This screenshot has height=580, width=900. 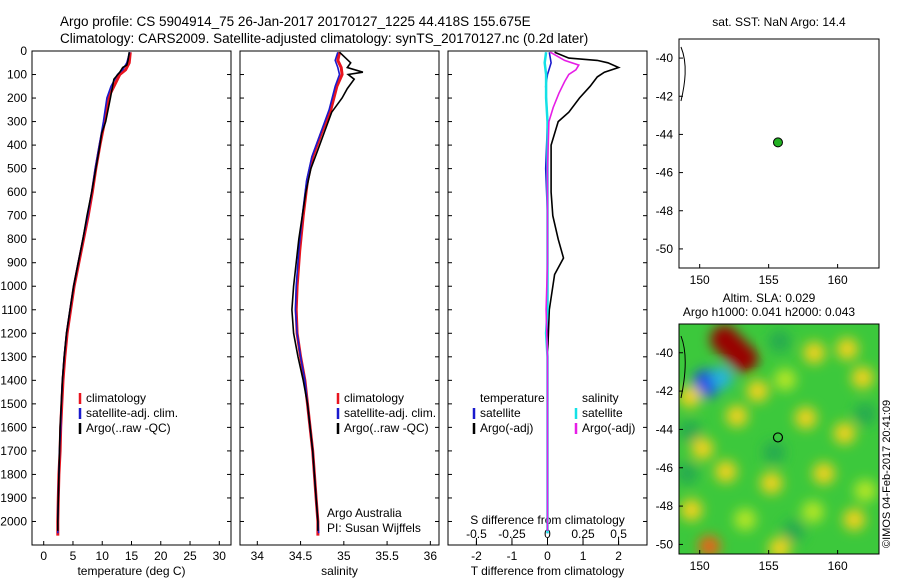 I want to click on x2-tick-label: -0.5, so click(x=476, y=534).